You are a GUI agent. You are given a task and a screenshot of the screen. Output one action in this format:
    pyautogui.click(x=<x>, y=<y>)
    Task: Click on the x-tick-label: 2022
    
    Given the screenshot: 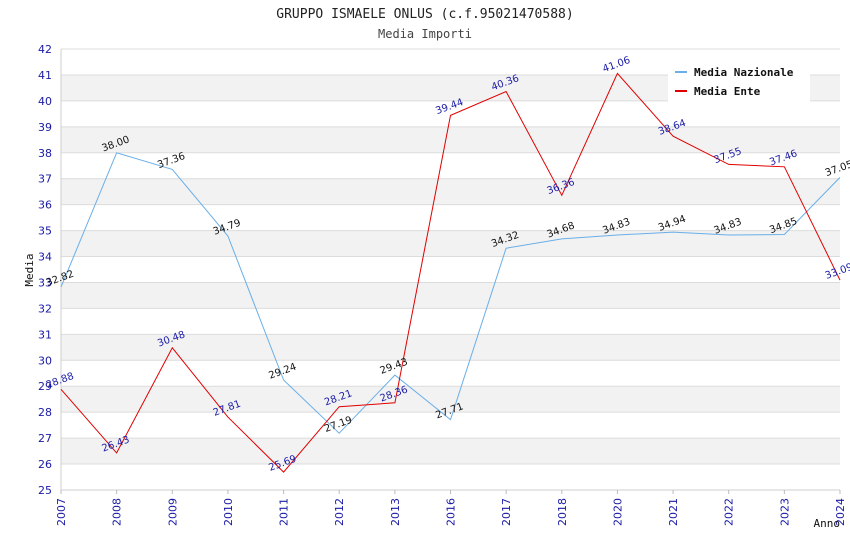 What is the action you would take?
    pyautogui.click(x=729, y=512)
    